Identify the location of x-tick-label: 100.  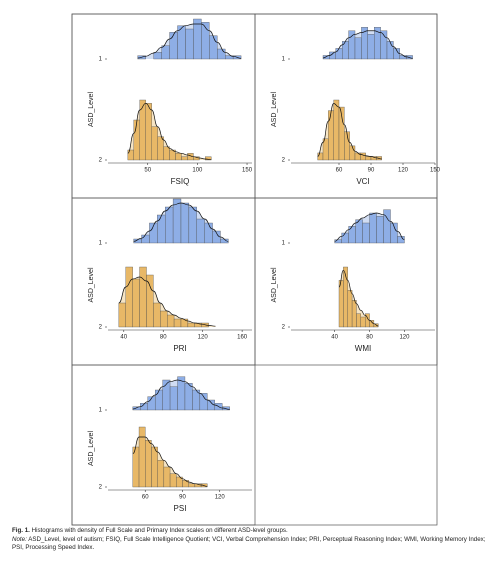
(197, 171).